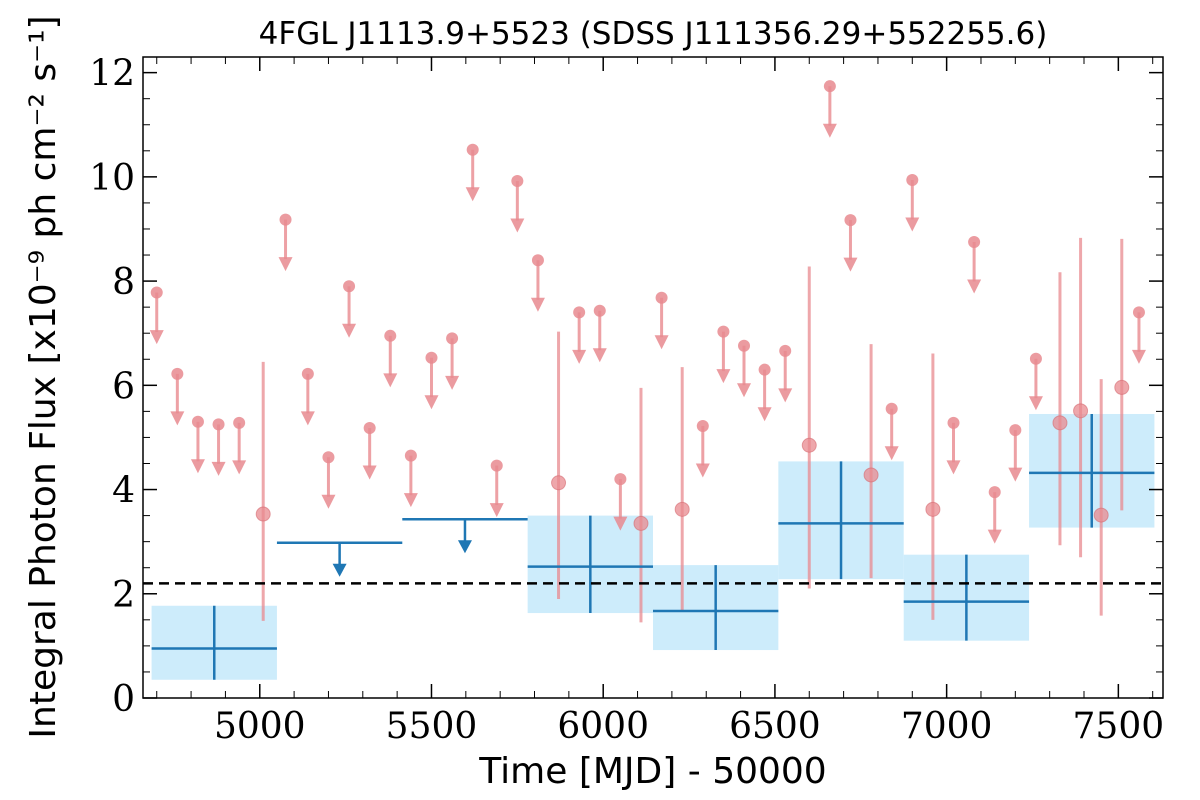 The image size is (1200, 800). What do you see at coordinates (260, 726) in the screenshot?
I see `x-tick-label: 5000` at bounding box center [260, 726].